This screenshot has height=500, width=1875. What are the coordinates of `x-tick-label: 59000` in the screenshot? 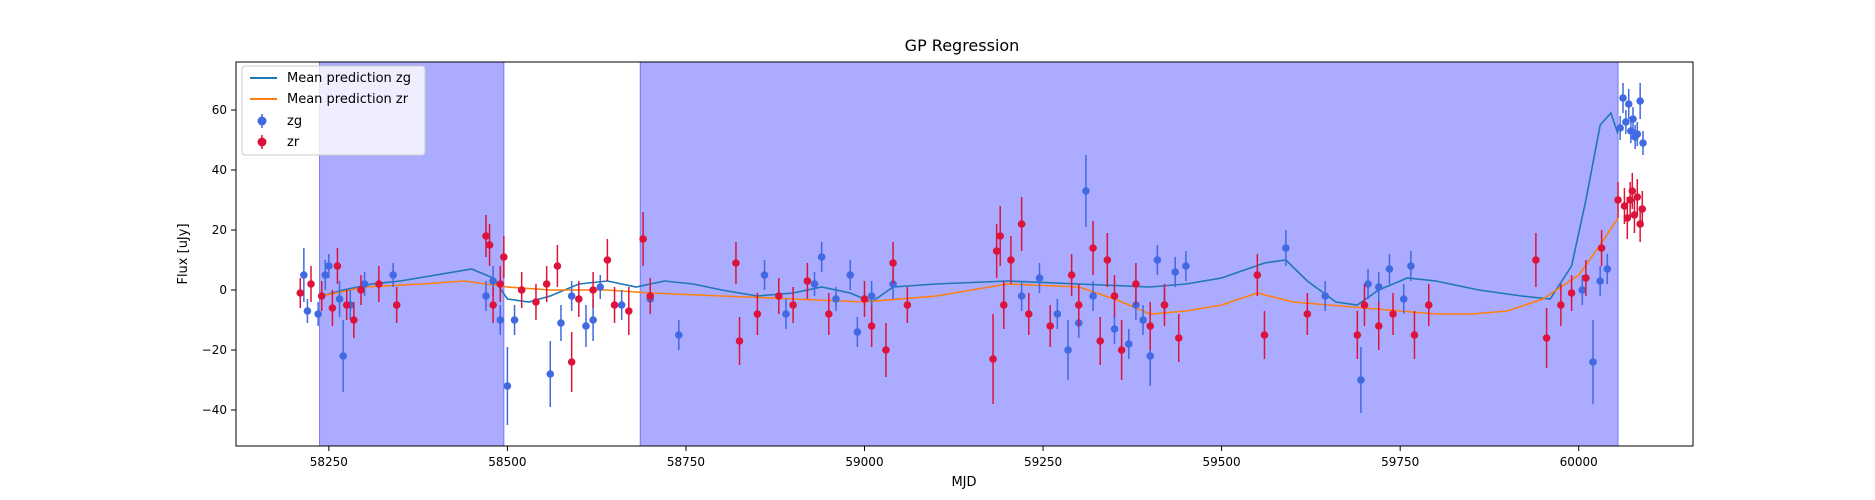 It's located at (864, 462).